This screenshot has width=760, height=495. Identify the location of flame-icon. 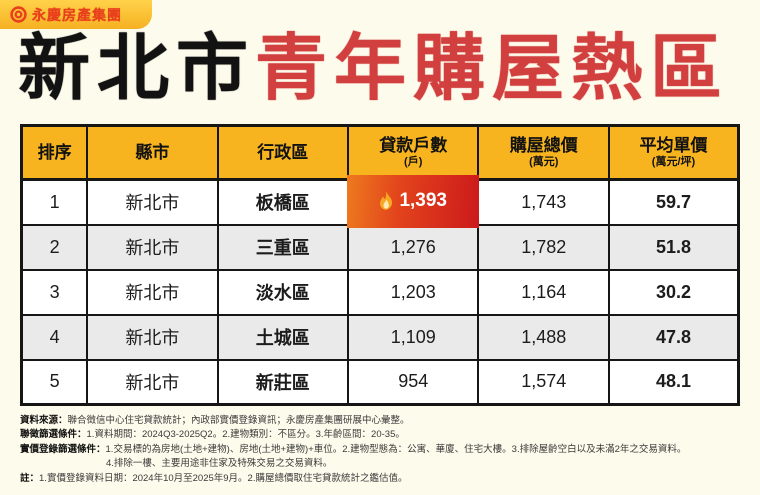
(386, 200).